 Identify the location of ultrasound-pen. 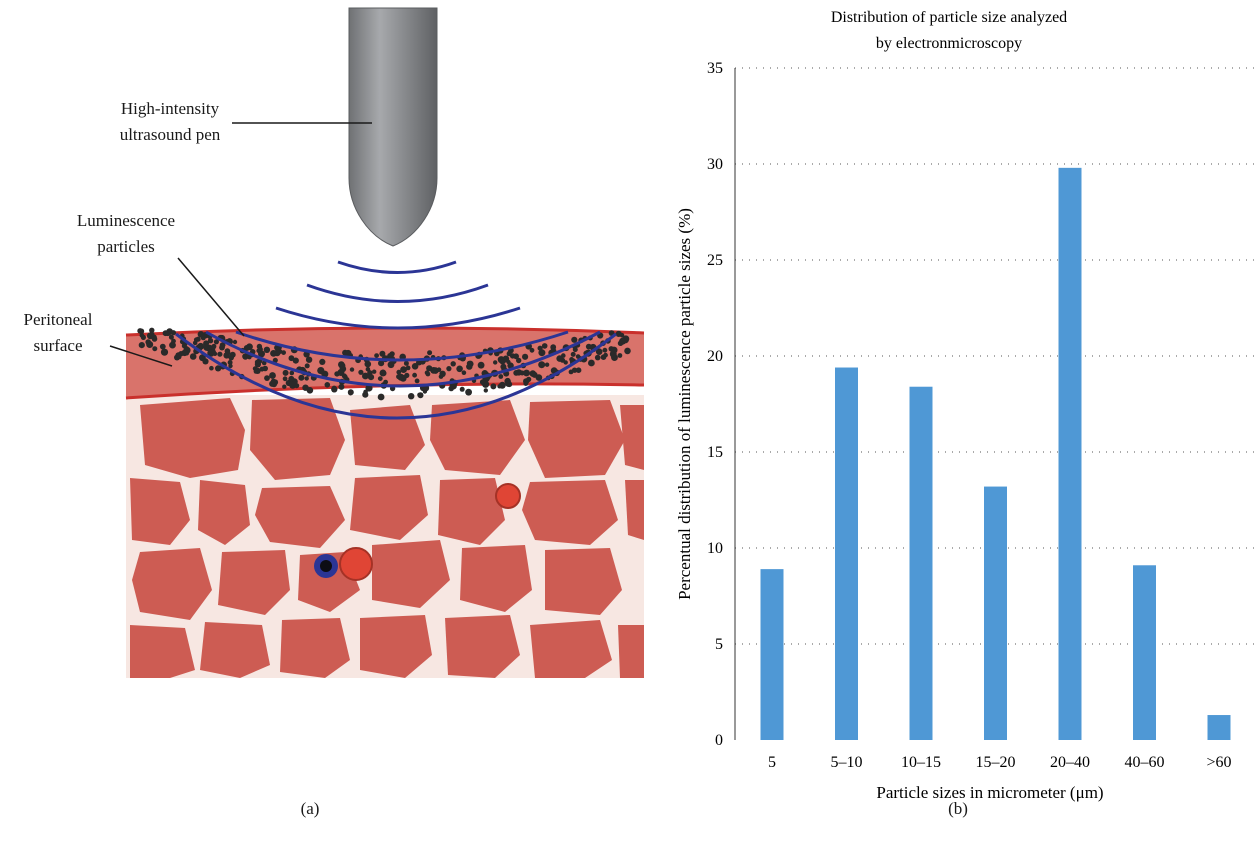
(393, 127).